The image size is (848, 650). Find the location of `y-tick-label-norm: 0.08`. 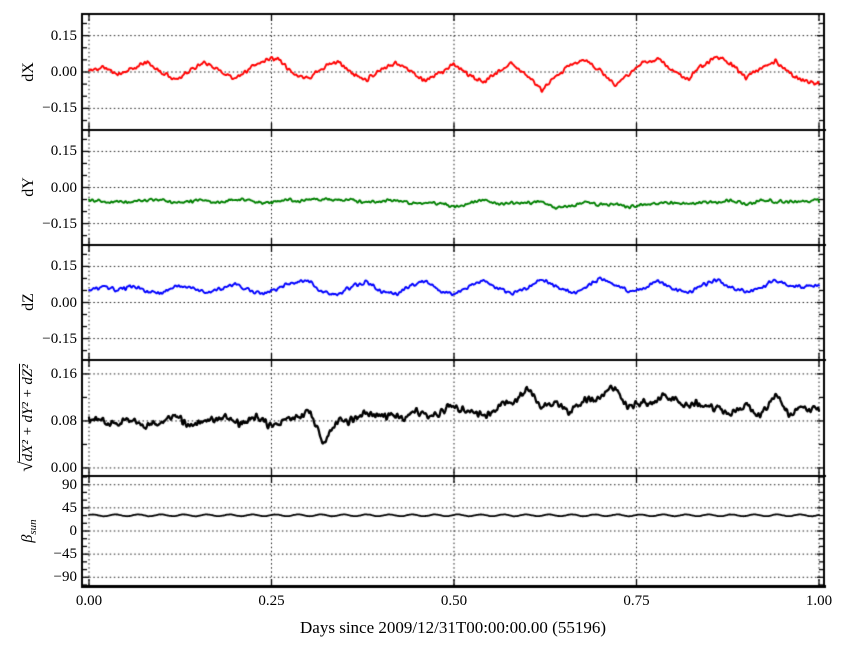

y-tick-label-norm: 0.08 is located at coordinates (63, 420).